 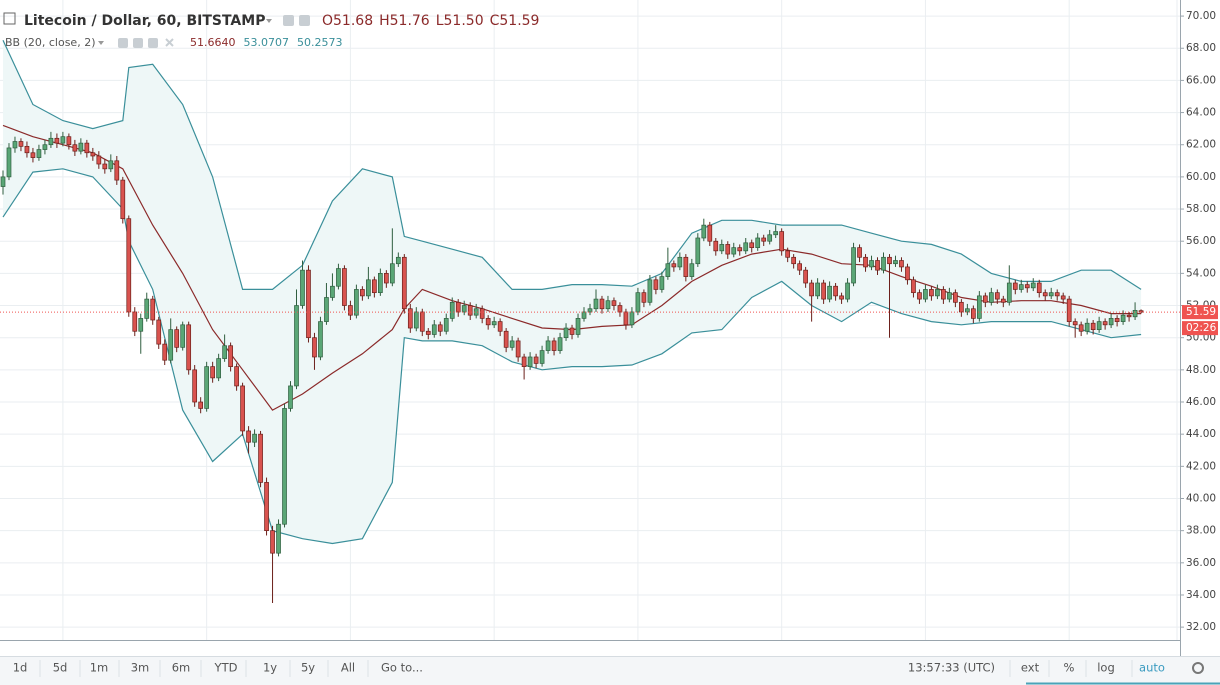 I want to click on range-button: All, so click(x=348, y=668).